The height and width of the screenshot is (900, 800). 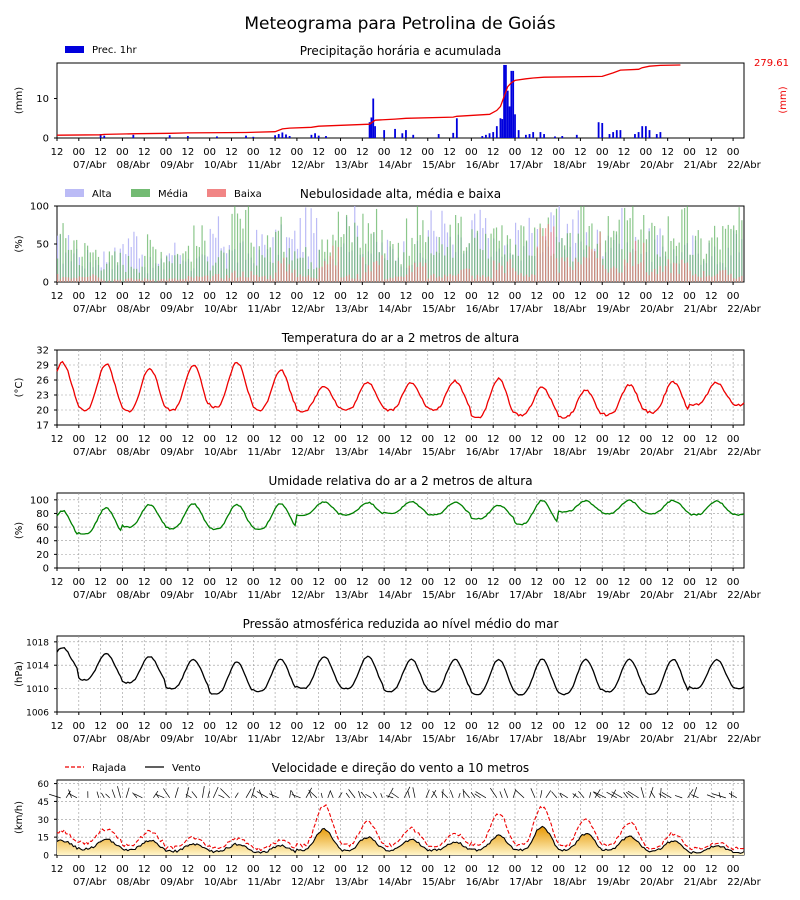 What do you see at coordinates (471, 726) in the screenshot?
I see `x-tick-label-4-19: 00` at bounding box center [471, 726].